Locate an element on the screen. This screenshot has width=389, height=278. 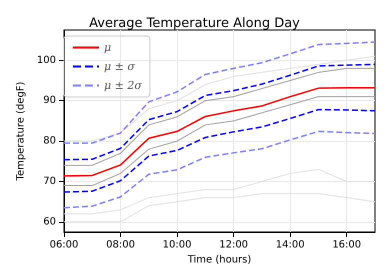
y-tick-label: 100 is located at coordinates (46, 60).